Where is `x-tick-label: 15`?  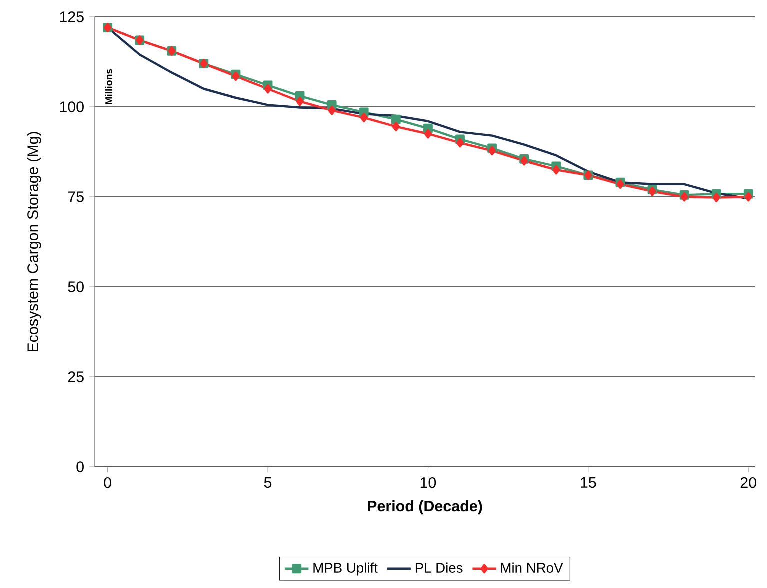 x-tick-label: 15 is located at coordinates (588, 482).